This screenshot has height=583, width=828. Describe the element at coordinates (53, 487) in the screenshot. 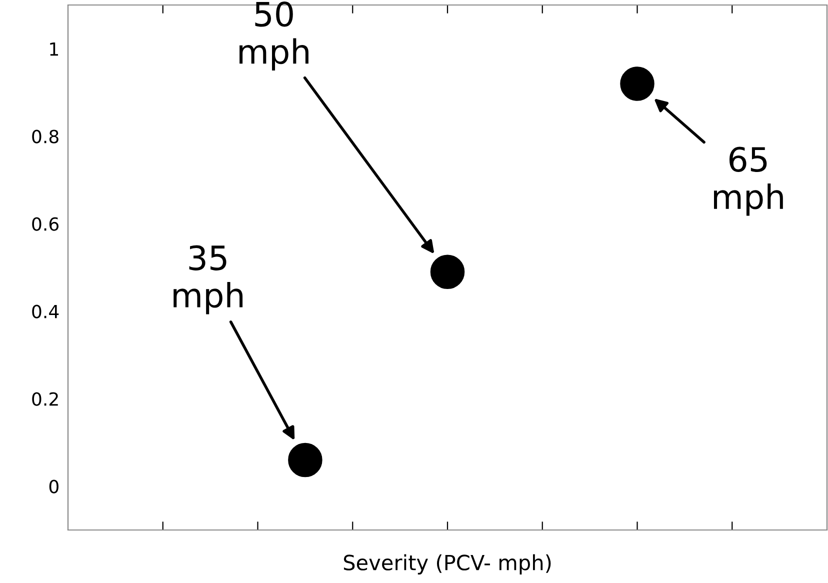

I see `y-tick-label: 0` at that location.